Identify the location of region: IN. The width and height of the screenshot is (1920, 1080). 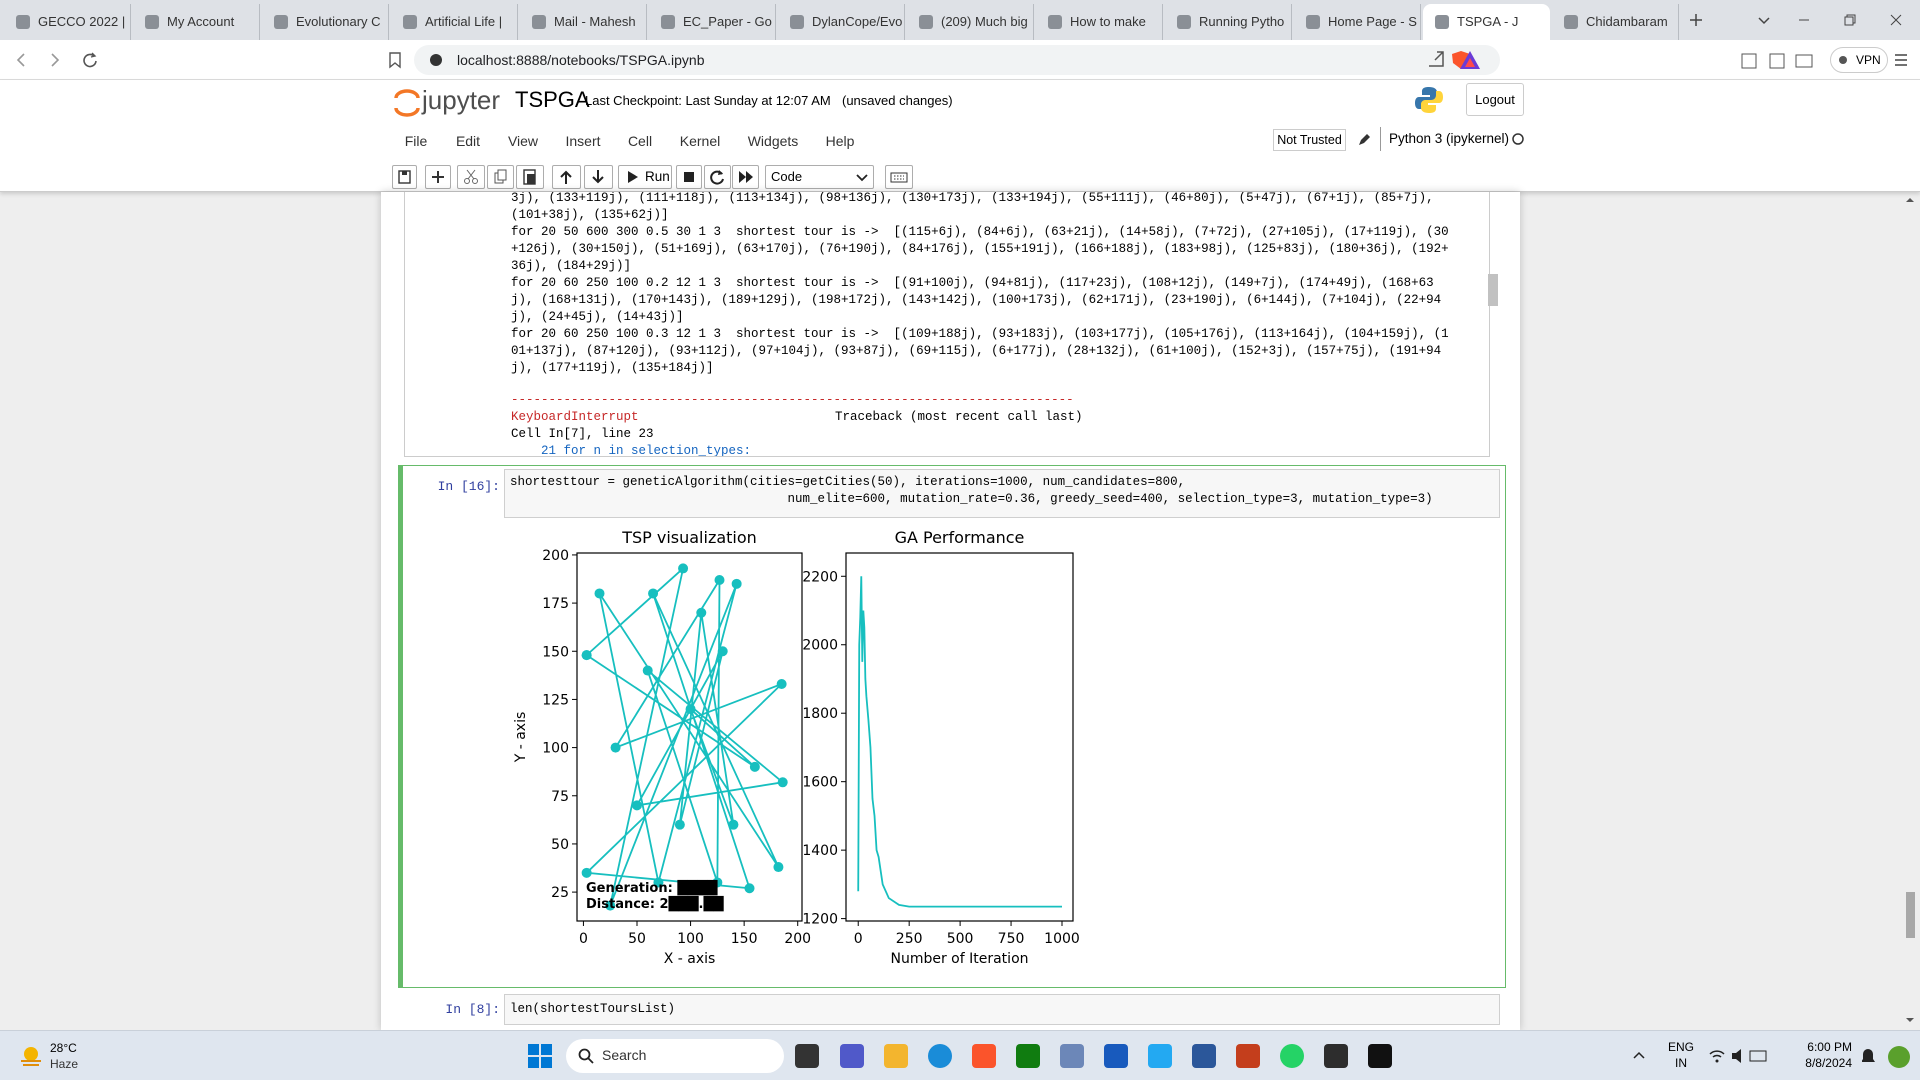
(1681, 1063).